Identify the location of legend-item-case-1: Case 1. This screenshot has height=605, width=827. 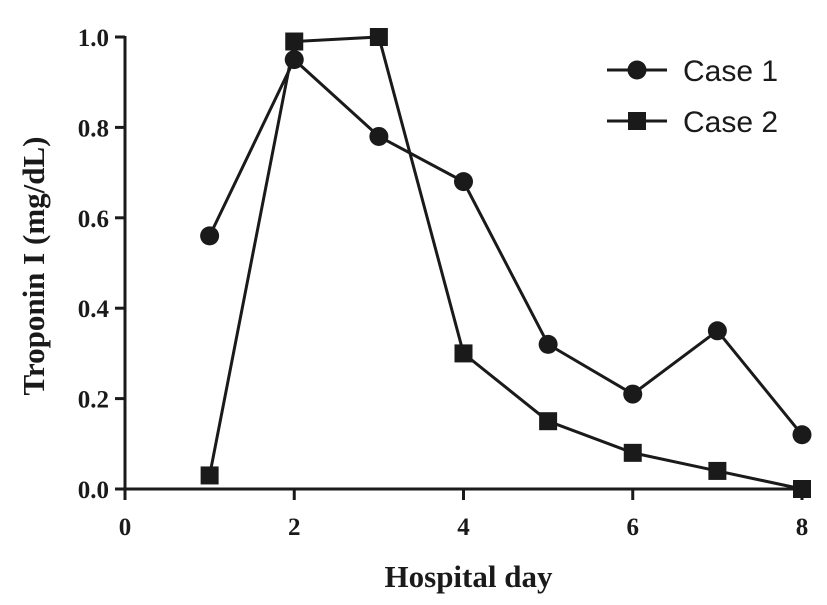
(692, 71).